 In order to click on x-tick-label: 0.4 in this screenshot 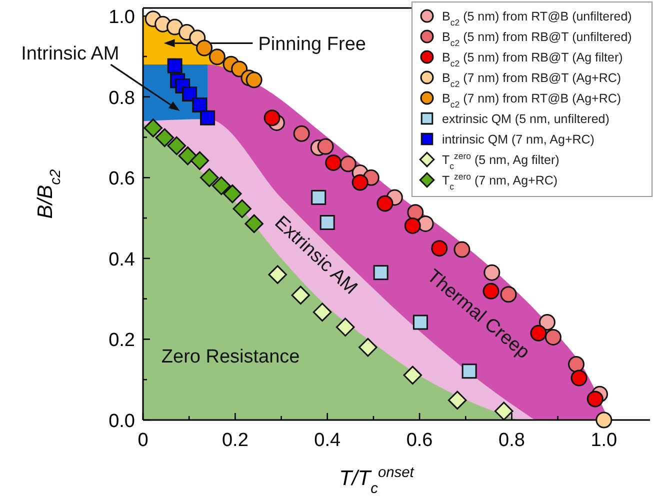, I will do `click(327, 440)`.